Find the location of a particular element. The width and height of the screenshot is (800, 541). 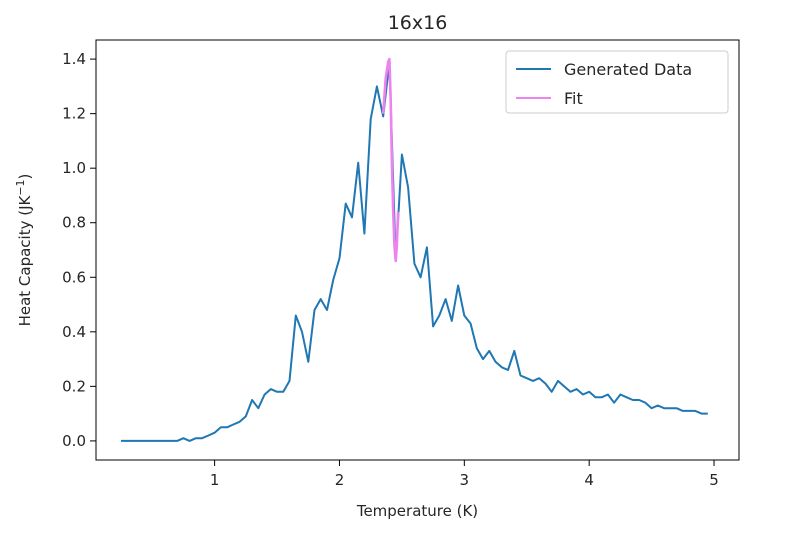

y-axis-label: Heat Capacity (JK−1) is located at coordinates (24, 250).